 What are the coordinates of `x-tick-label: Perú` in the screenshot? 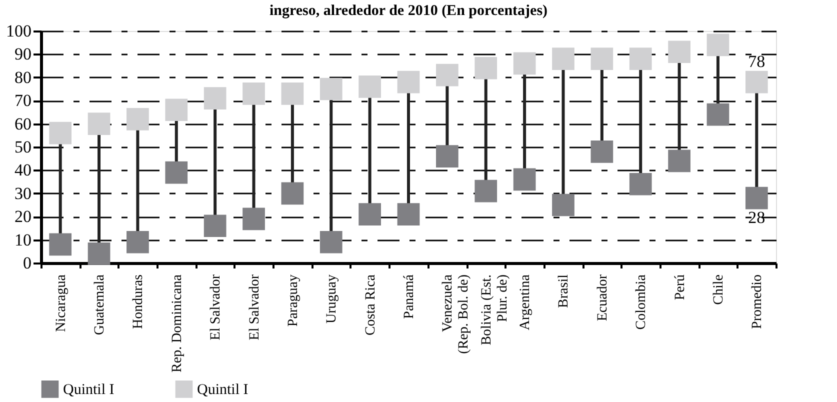 It's located at (680, 287).